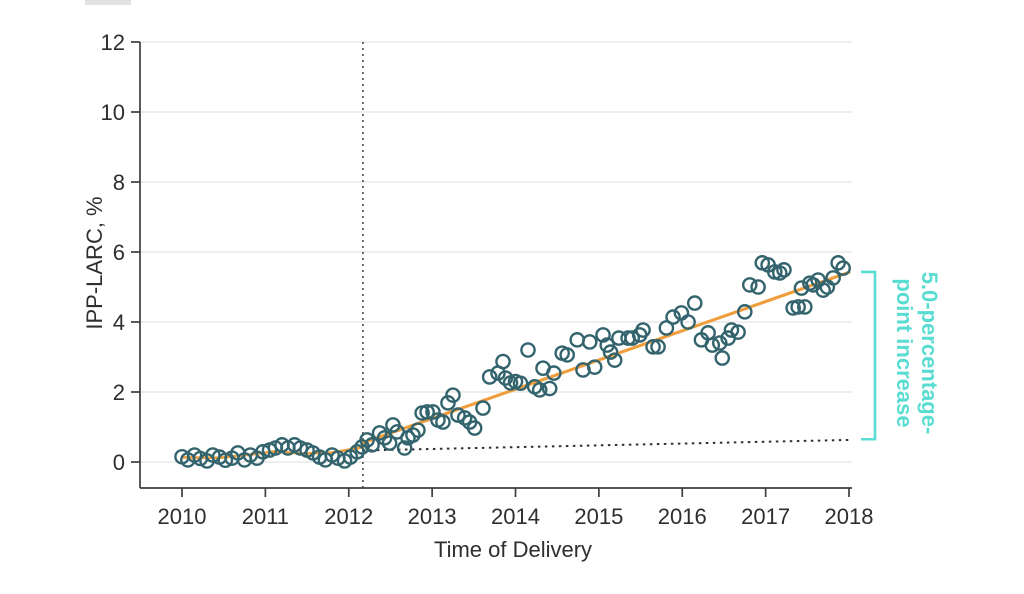 Image resolution: width=1024 pixels, height=594 pixels. What do you see at coordinates (515, 516) in the screenshot?
I see `x-tick-label-2014: 2014` at bounding box center [515, 516].